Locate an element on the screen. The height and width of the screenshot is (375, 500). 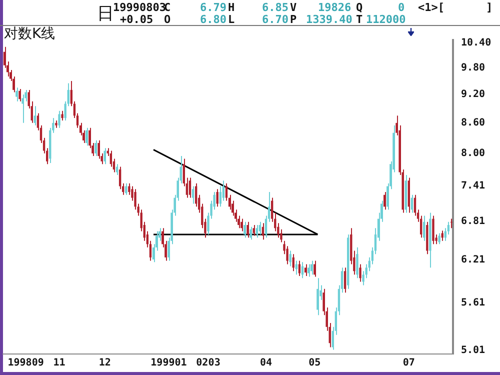
text: 19826 is located at coordinates (335, 7).